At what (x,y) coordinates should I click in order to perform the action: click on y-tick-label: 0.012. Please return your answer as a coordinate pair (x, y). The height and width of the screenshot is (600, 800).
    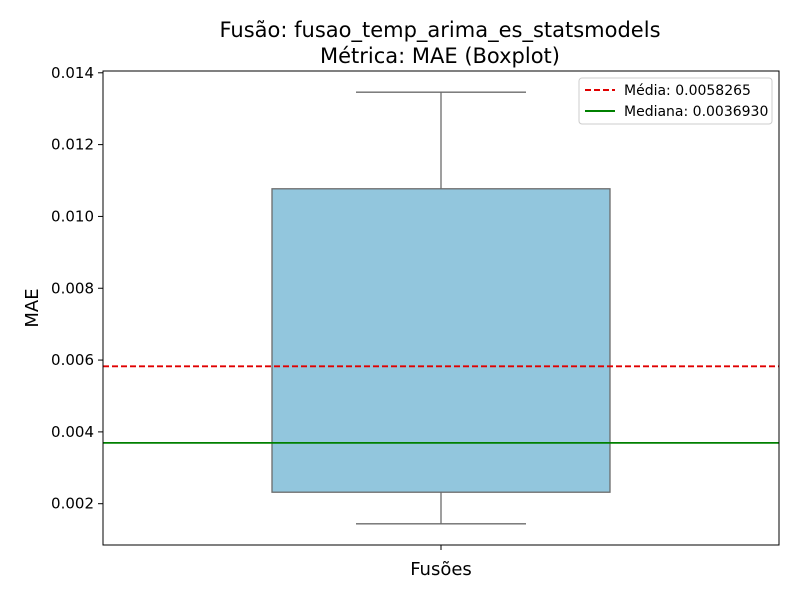
    Looking at the image, I should click on (72, 145).